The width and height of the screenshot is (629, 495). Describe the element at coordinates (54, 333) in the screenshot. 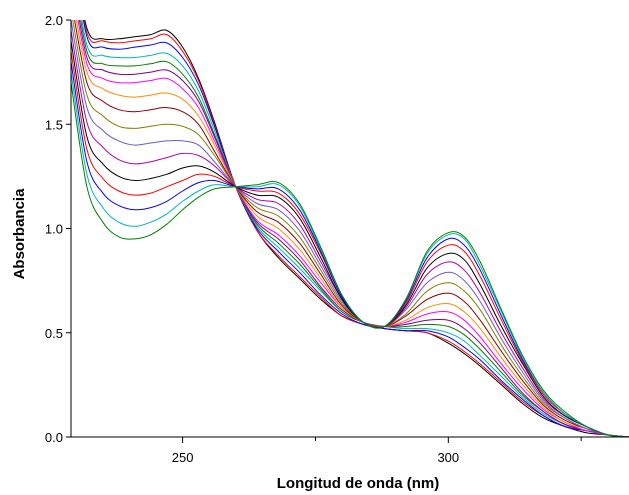

I see `y-tick-label: 0.5` at that location.